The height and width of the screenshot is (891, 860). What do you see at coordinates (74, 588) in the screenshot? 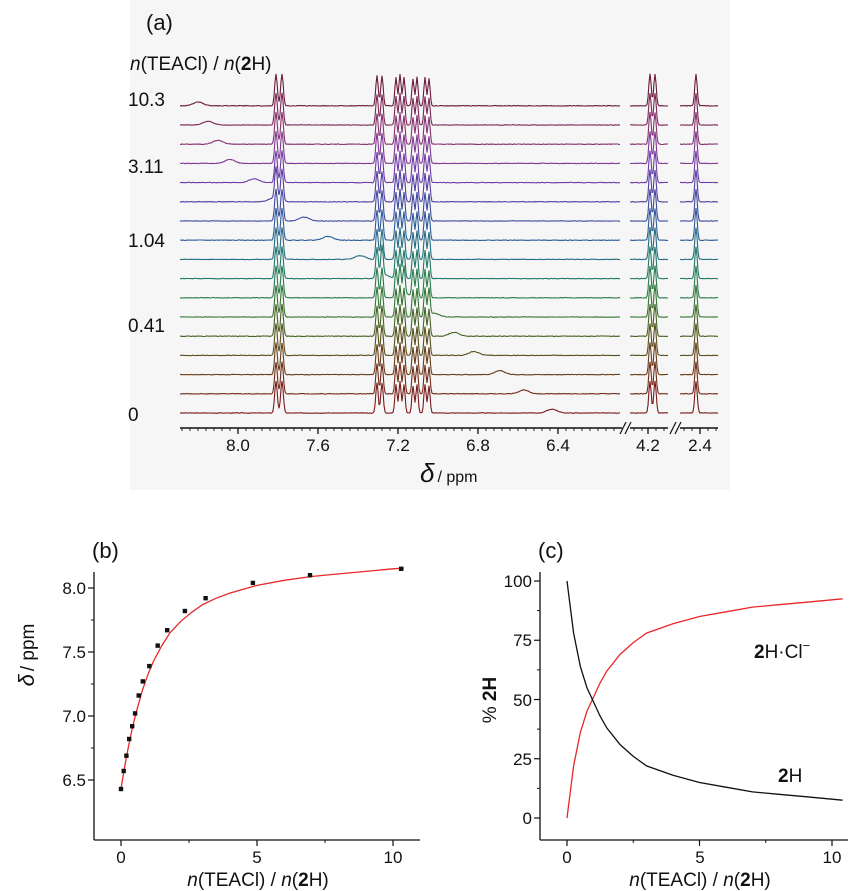
I see `panel-b-ytick-8-0: 8.0` at bounding box center [74, 588].